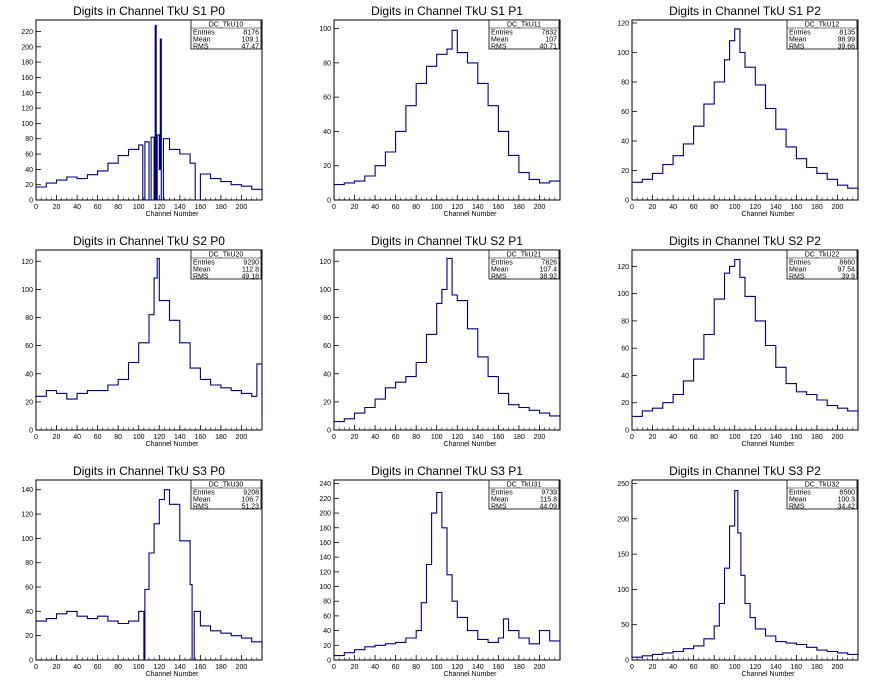 The width and height of the screenshot is (896, 690). What do you see at coordinates (447, 11) in the screenshot?
I see `chart-title: Digits in Channel TkU S1 P1` at bounding box center [447, 11].